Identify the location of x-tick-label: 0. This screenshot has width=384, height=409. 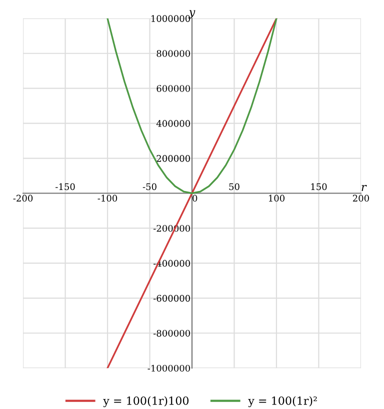
(195, 198).